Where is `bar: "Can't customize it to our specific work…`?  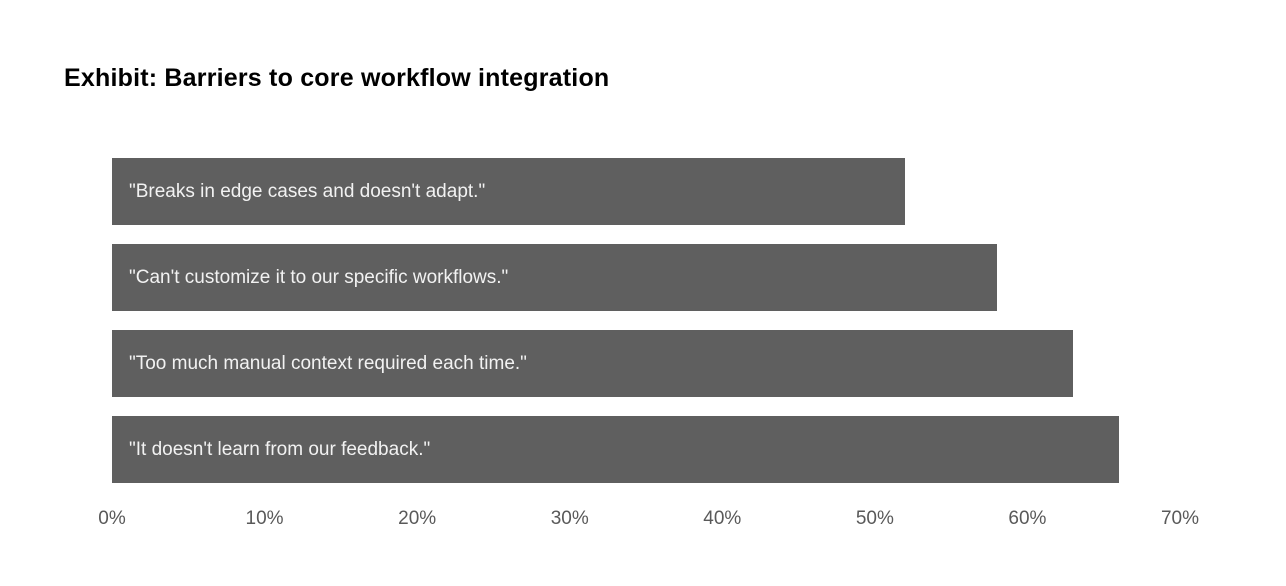 bar: "Can't customize it to our specific work… is located at coordinates (554, 277).